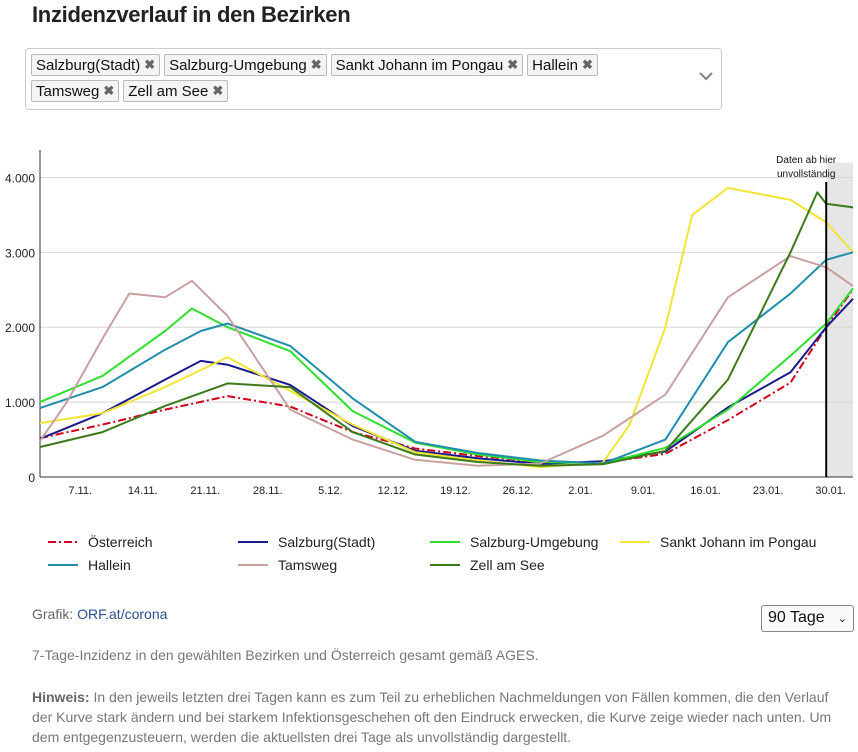 The height and width of the screenshot is (752, 858). What do you see at coordinates (455, 491) in the screenshot?
I see `x-tick-label: 19.12.` at bounding box center [455, 491].